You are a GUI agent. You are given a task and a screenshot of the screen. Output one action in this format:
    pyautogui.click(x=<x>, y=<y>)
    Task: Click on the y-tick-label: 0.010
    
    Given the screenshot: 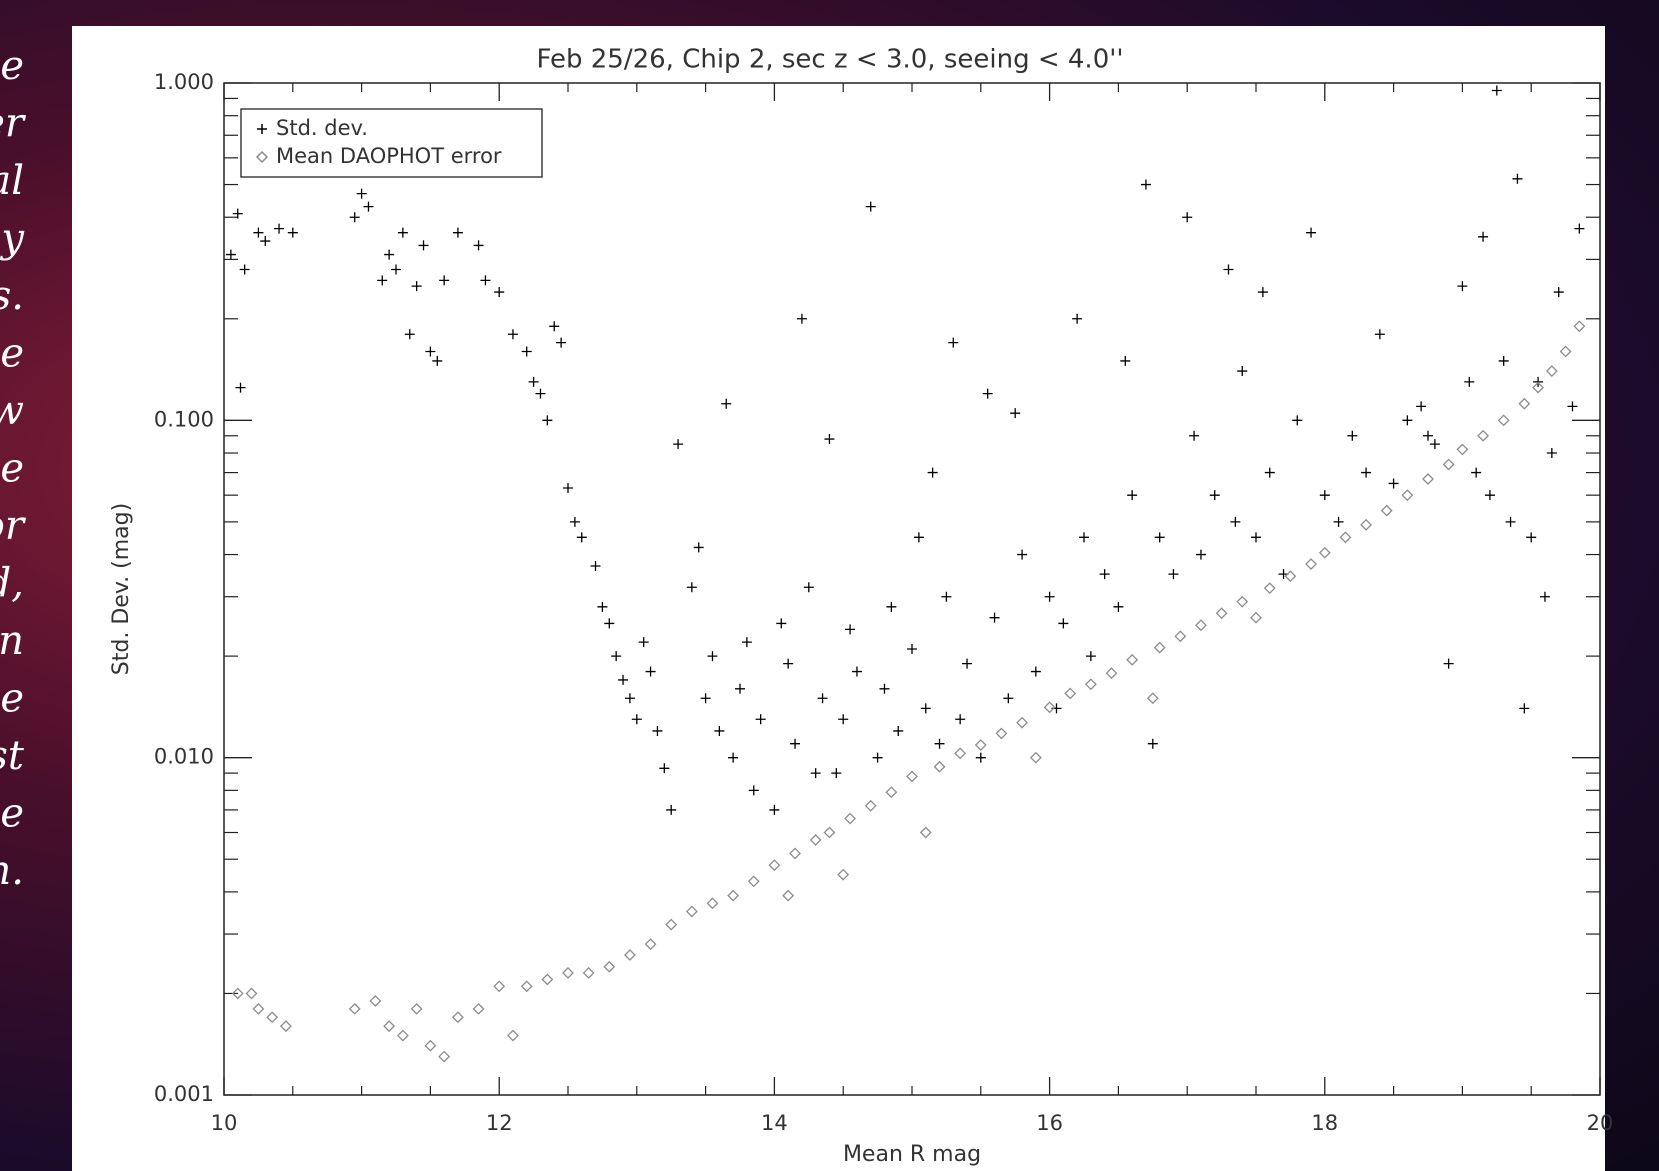 What is the action you would take?
    pyautogui.click(x=184, y=757)
    